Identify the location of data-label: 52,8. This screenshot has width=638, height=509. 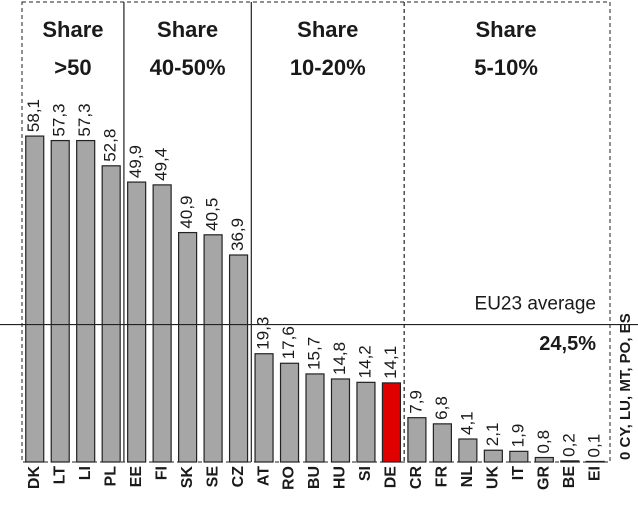
(110, 145).